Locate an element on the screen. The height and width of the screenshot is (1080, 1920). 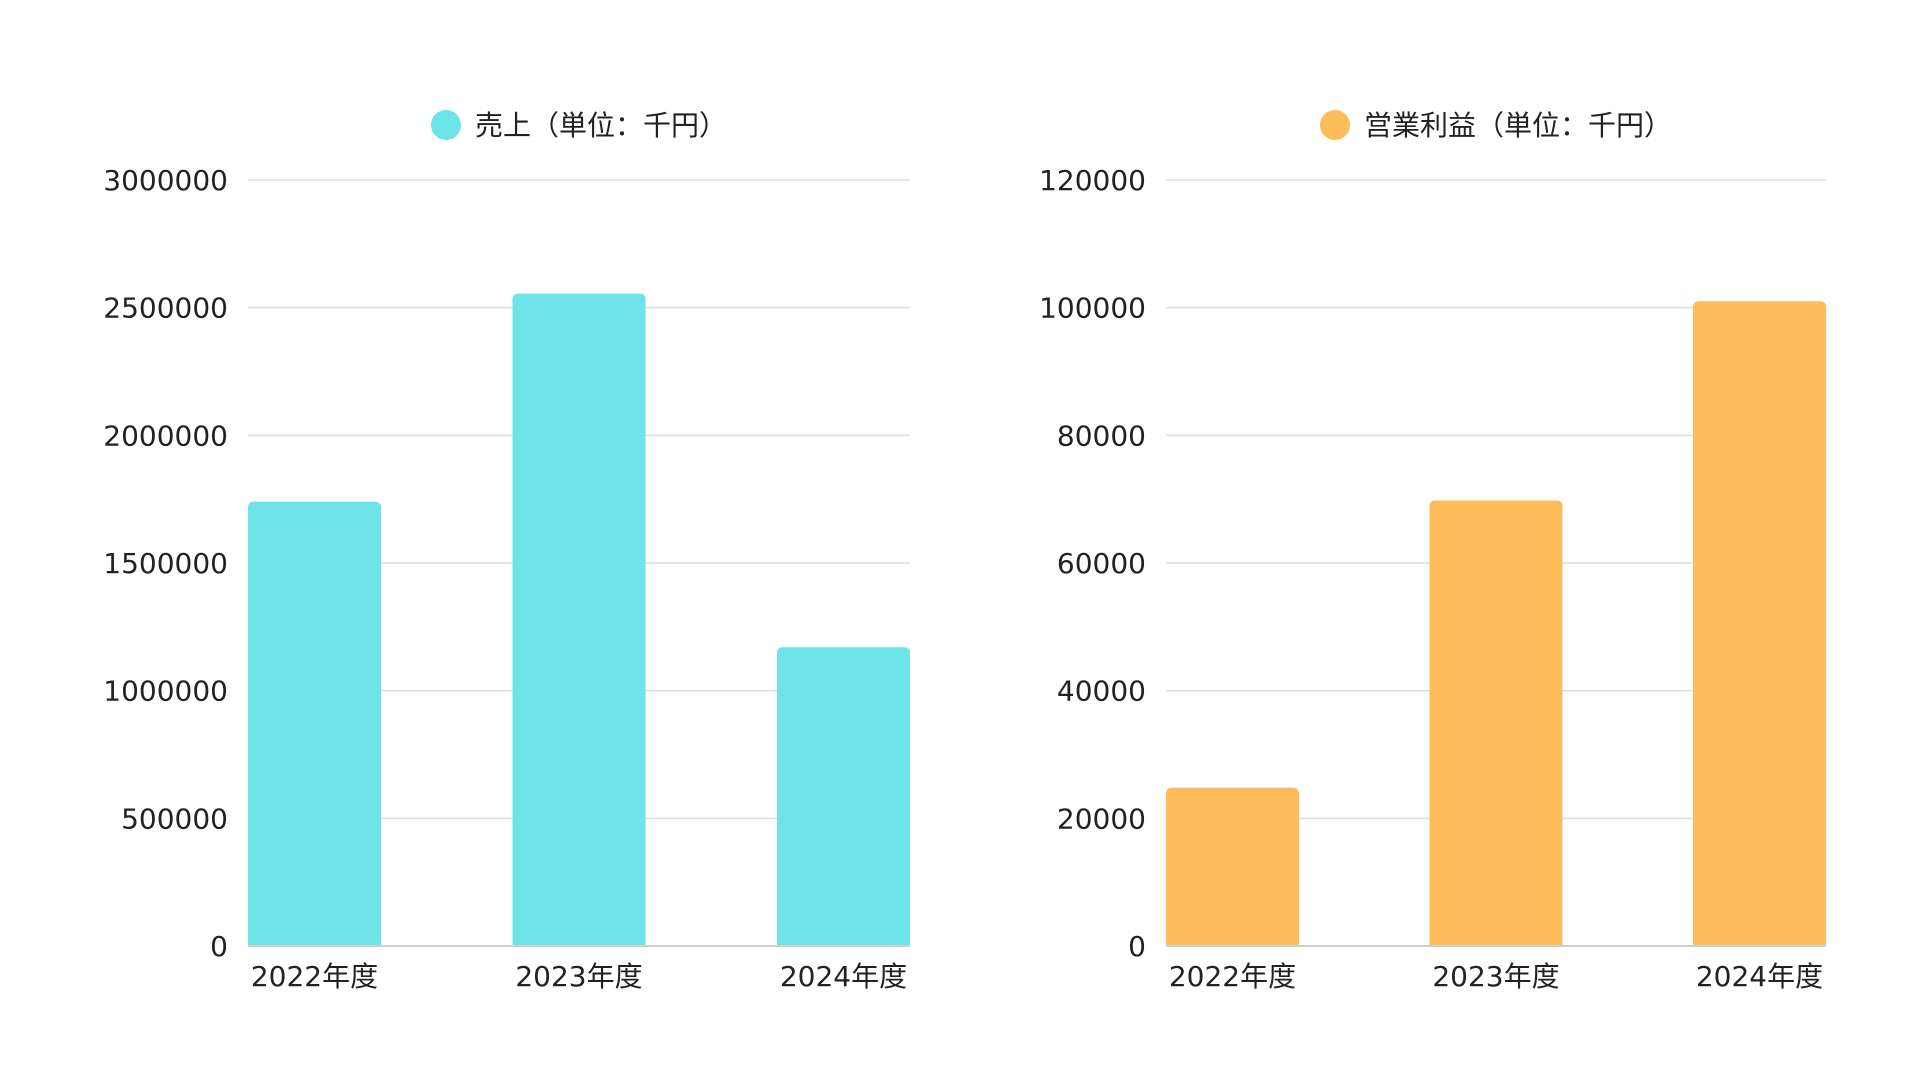
y-tick-label: 2000000 is located at coordinates (165, 435).